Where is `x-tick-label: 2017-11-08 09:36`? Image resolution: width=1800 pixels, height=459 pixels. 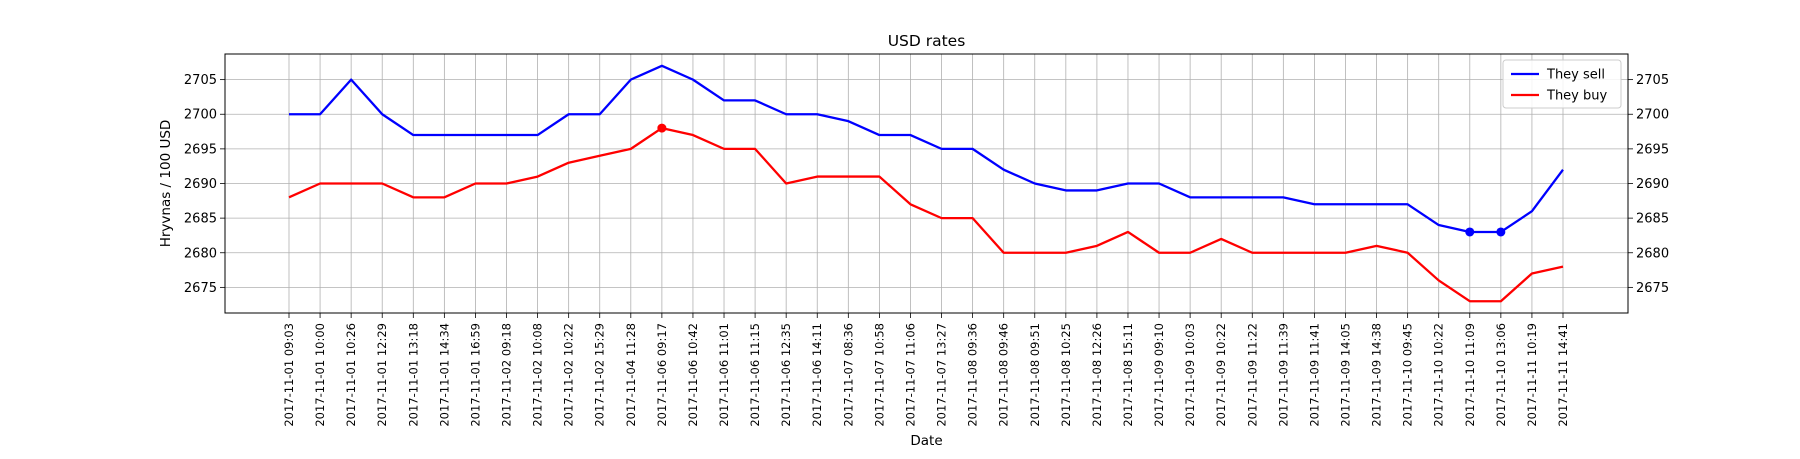
x-tick-label: 2017-11-08 09:36 is located at coordinates (973, 375).